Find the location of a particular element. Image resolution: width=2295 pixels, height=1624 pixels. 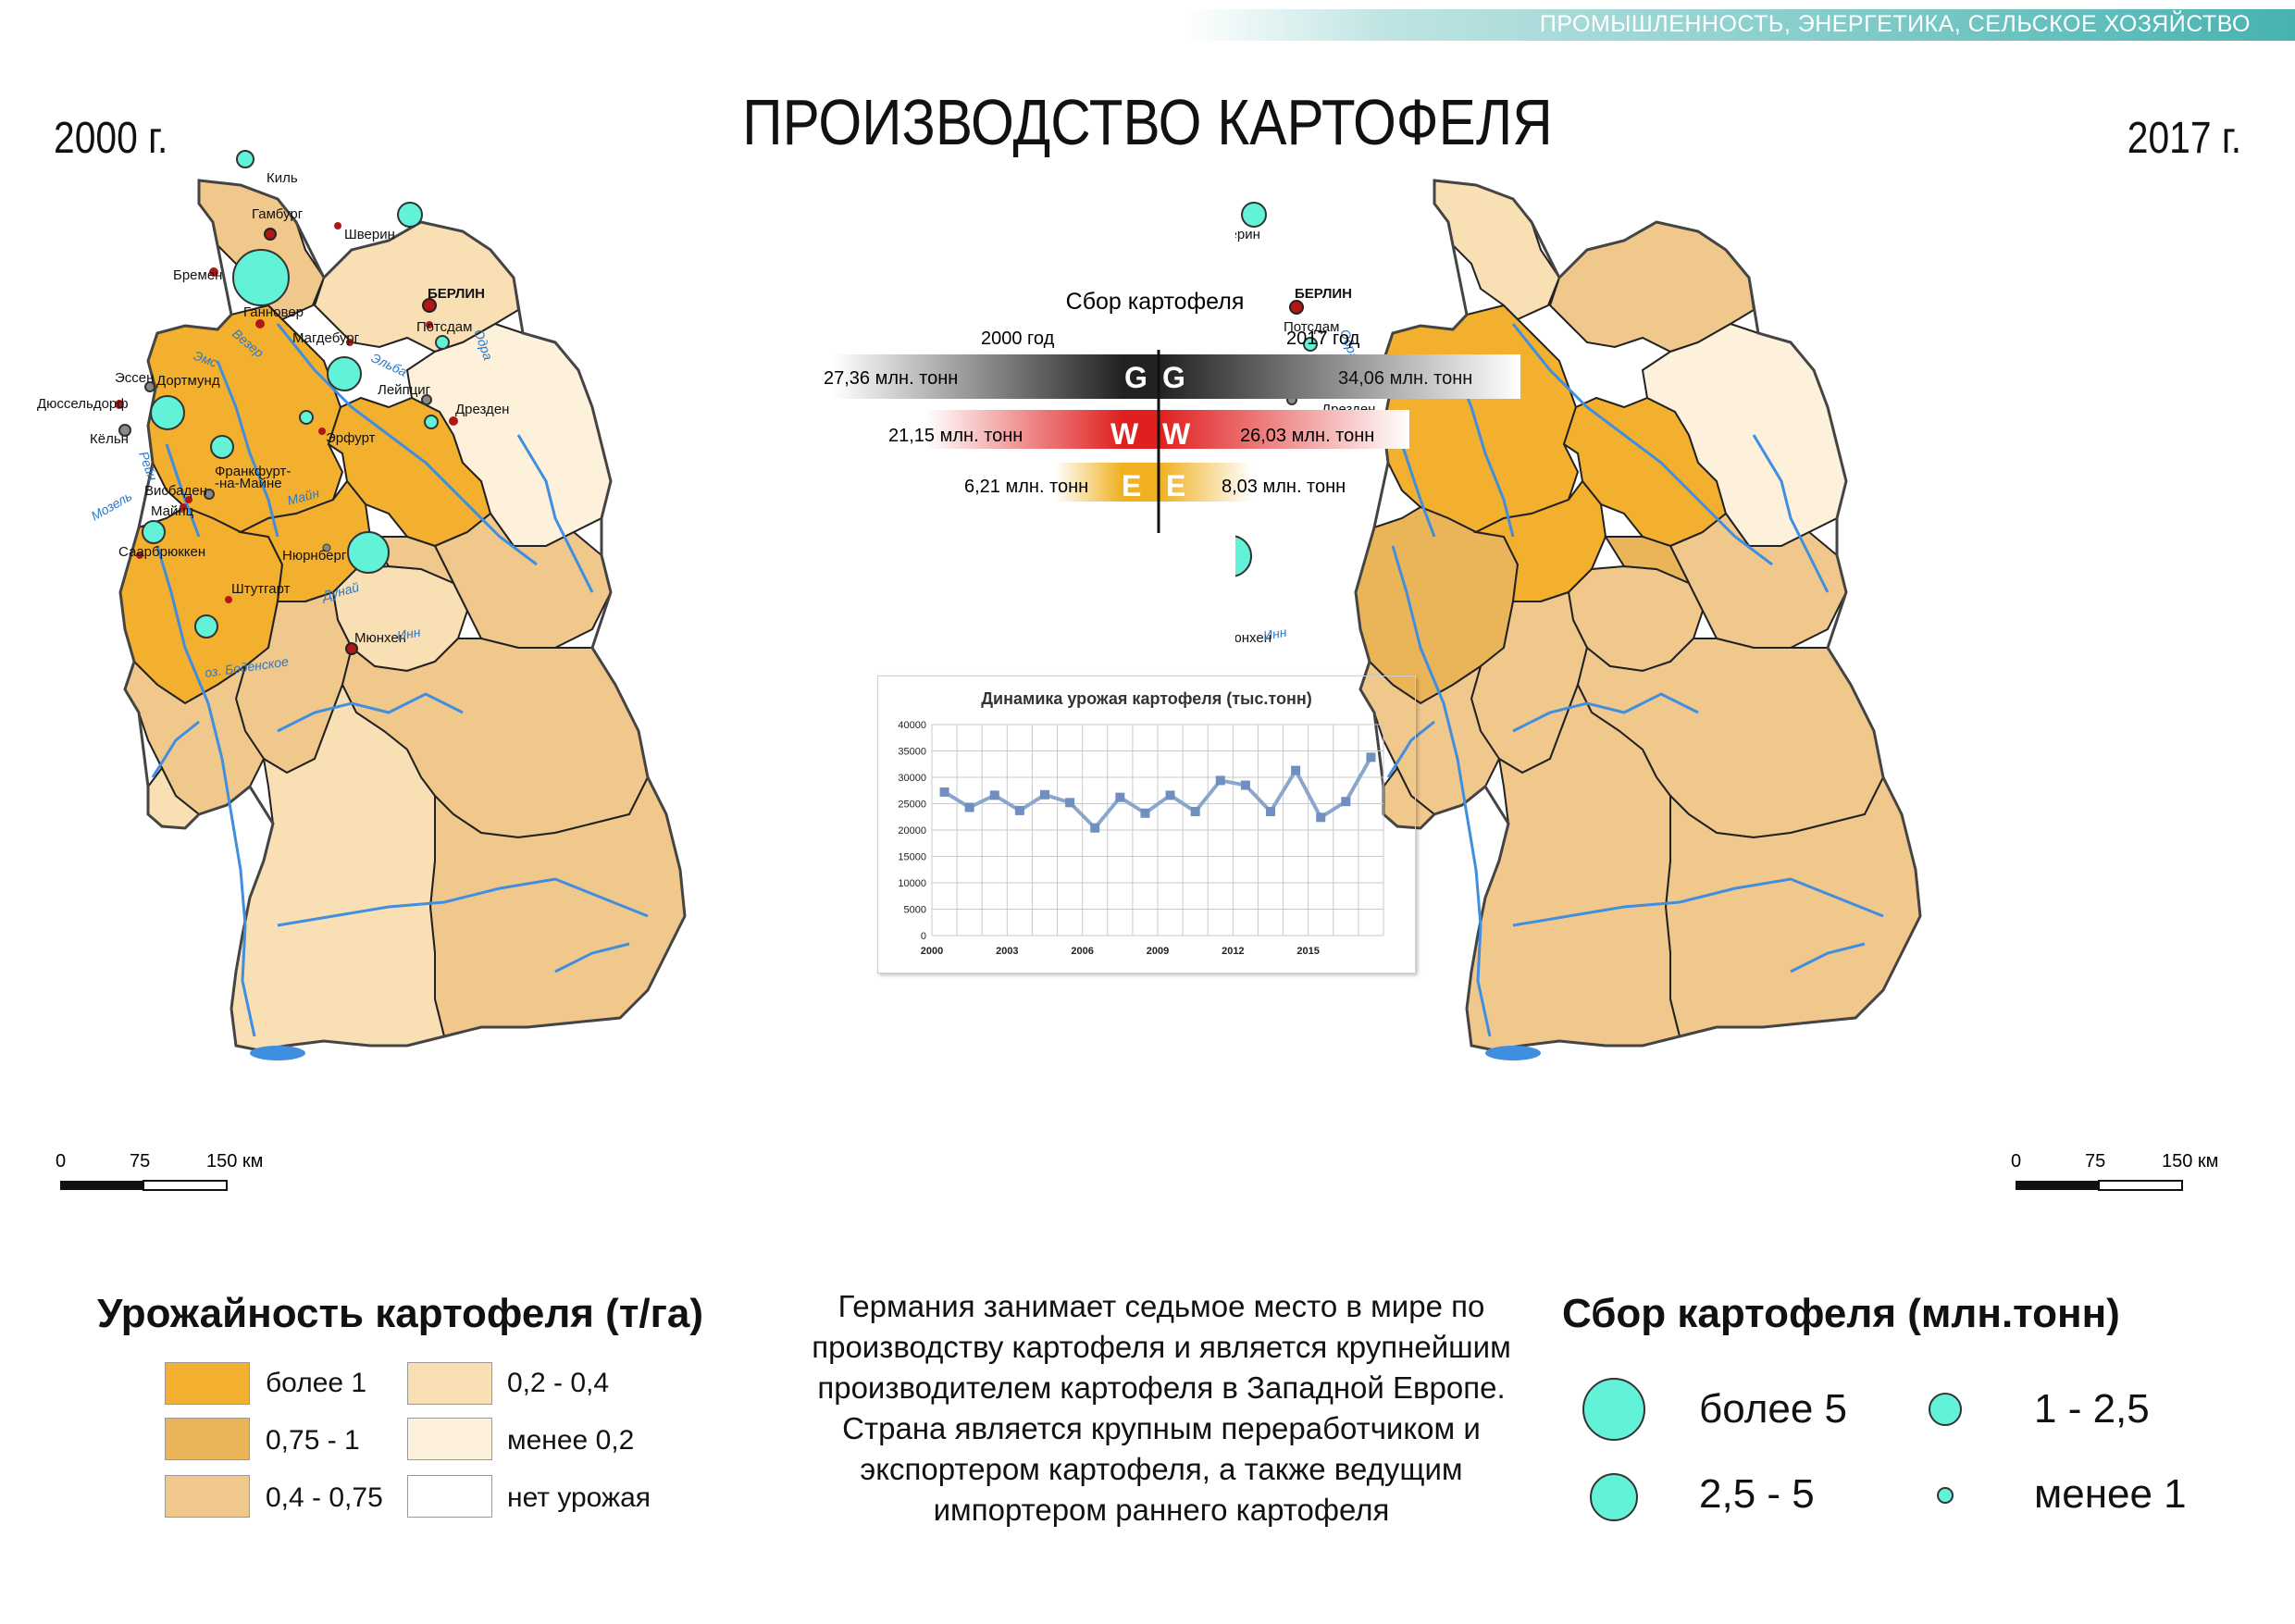

city-label-saarbruecken: Саарбрюккен is located at coordinates (162, 552).